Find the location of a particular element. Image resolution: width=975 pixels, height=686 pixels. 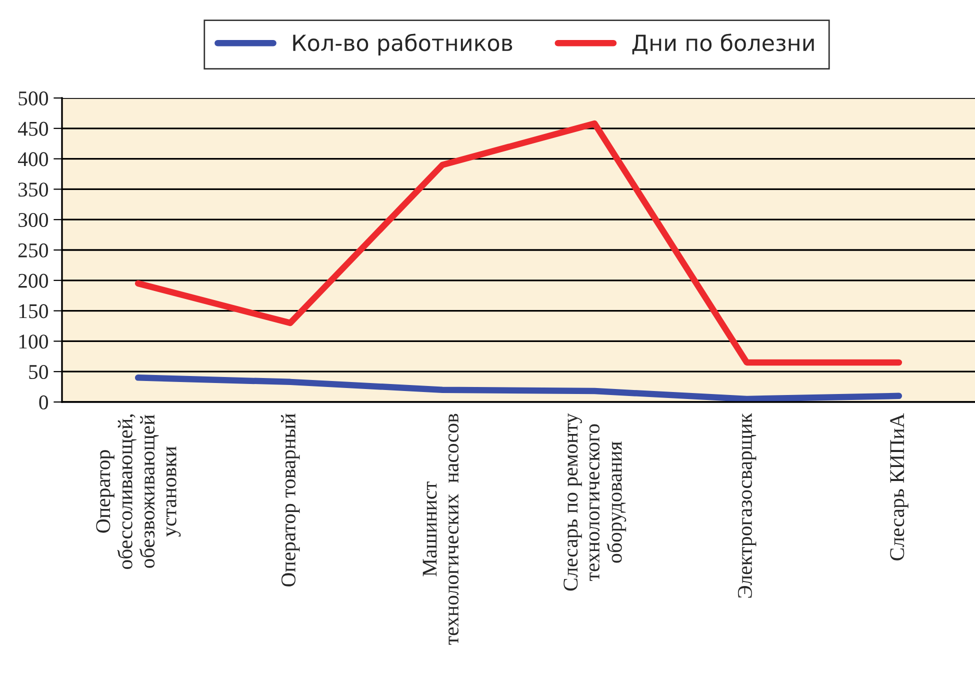

legend-label: Кол-во работников is located at coordinates (402, 45).